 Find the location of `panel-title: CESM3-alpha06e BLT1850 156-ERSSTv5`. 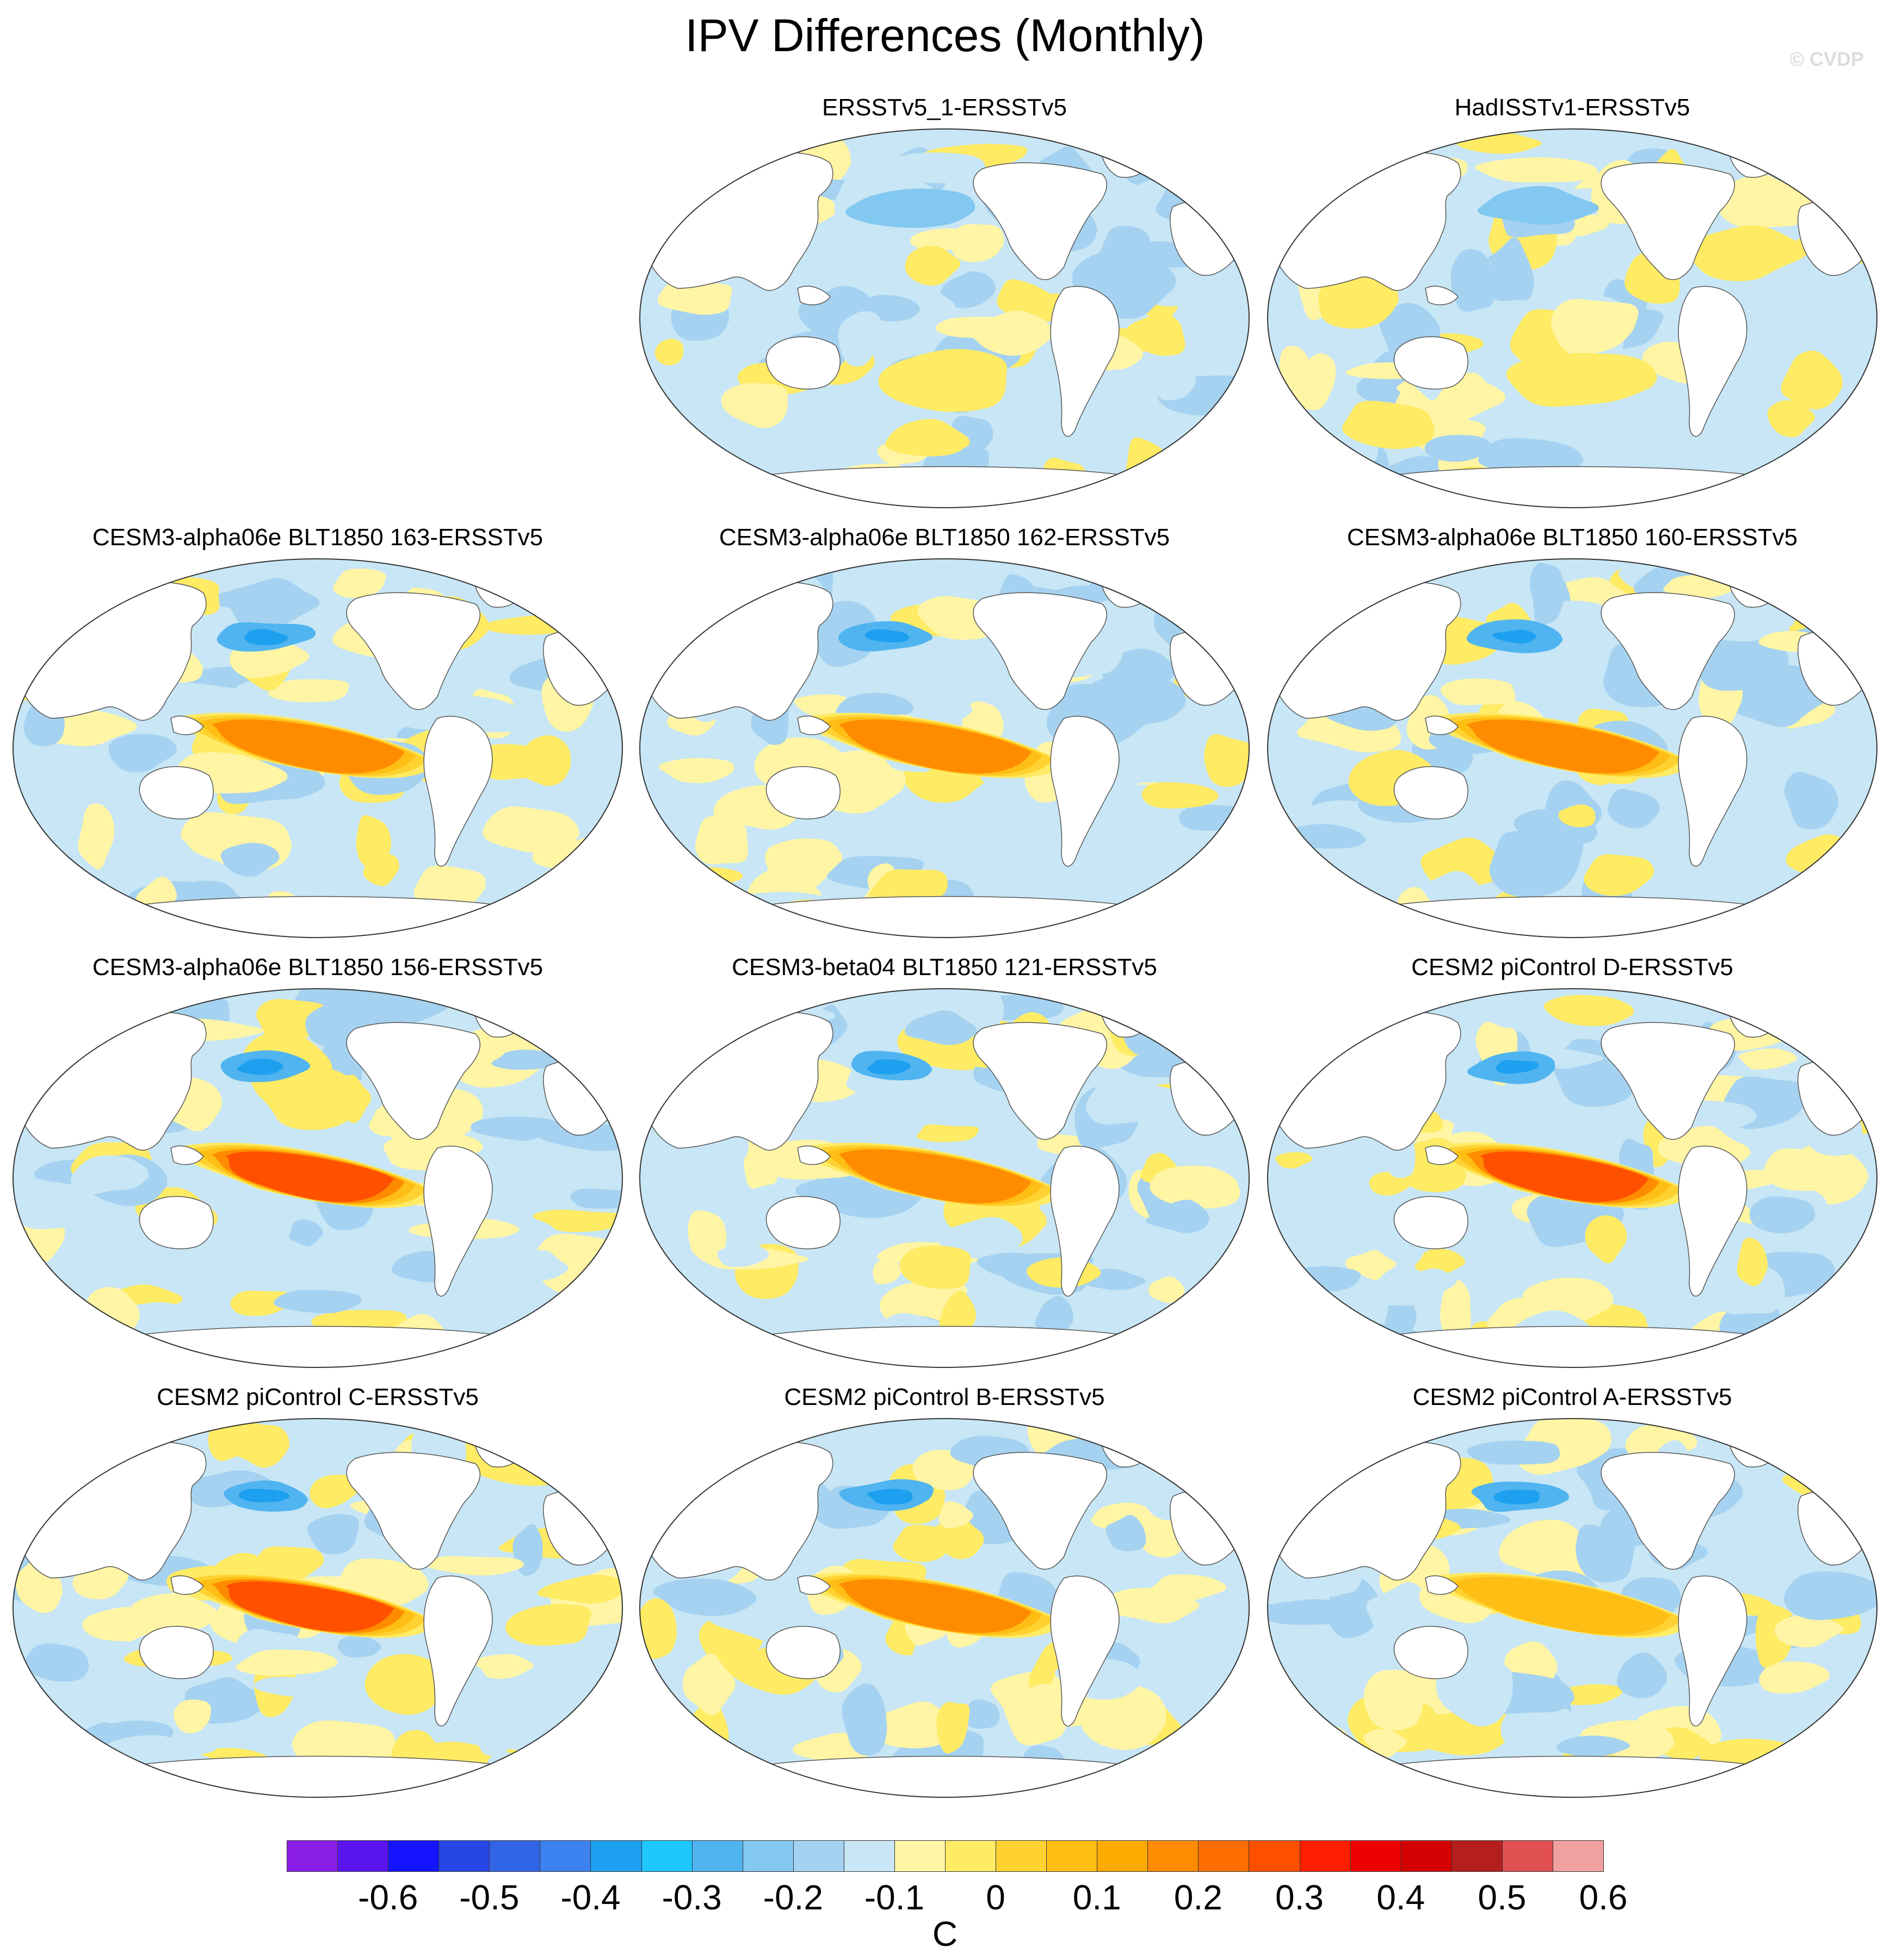

panel-title: CESM3-alpha06e BLT1850 156-ERSSTv5 is located at coordinates (317, 967).